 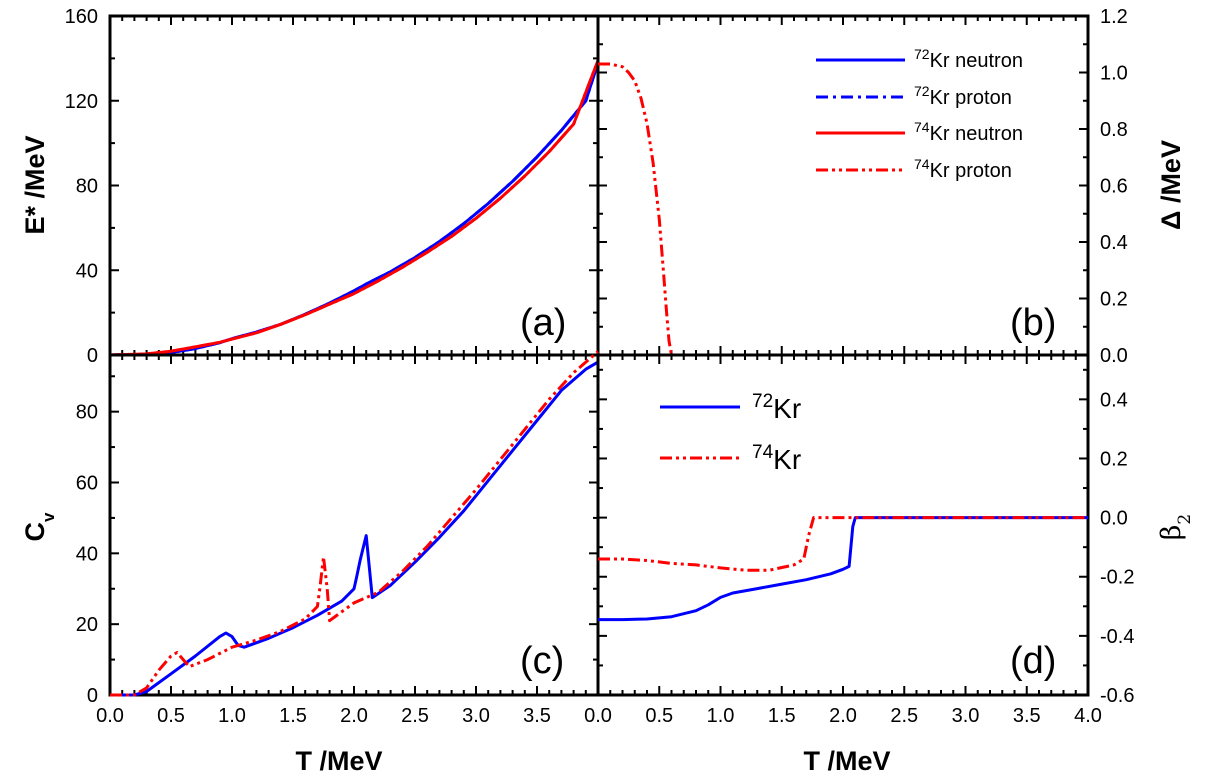 What do you see at coordinates (976, 61) in the screenshot?
I see `legend-b-entry-1-text: Kr neutron` at bounding box center [976, 61].